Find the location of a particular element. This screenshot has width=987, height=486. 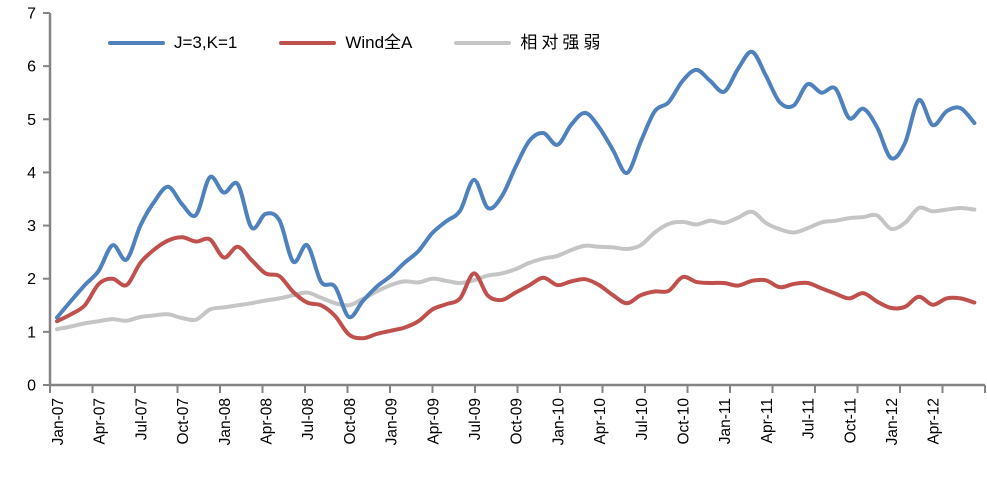

x-axis-label: Apr-09 is located at coordinates (433, 421).